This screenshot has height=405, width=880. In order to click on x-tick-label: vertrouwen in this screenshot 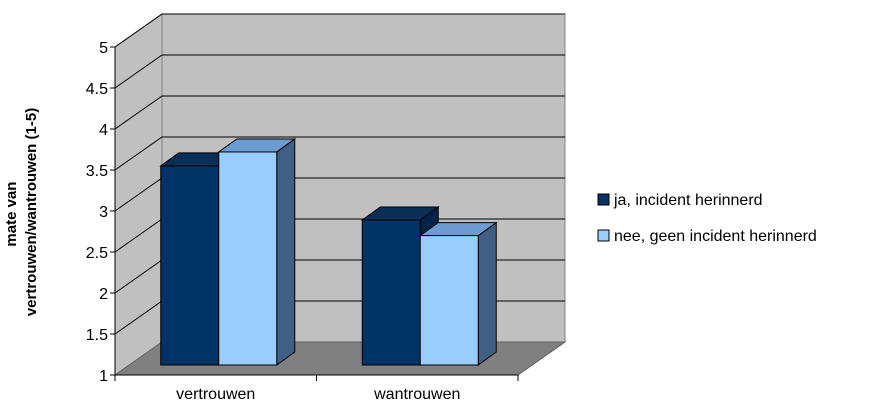, I will do `click(215, 394)`.